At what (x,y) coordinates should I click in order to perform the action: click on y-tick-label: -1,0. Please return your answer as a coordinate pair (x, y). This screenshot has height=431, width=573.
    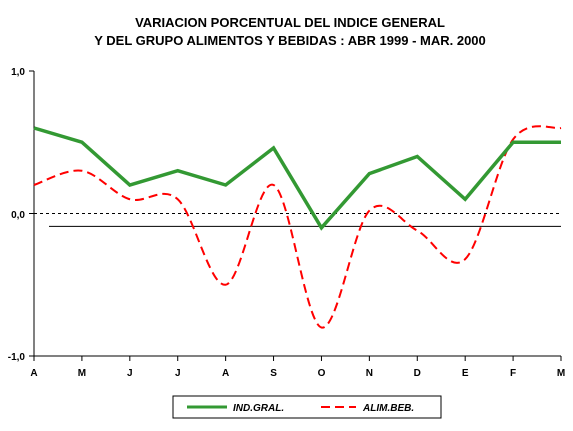
    Looking at the image, I should click on (17, 357).